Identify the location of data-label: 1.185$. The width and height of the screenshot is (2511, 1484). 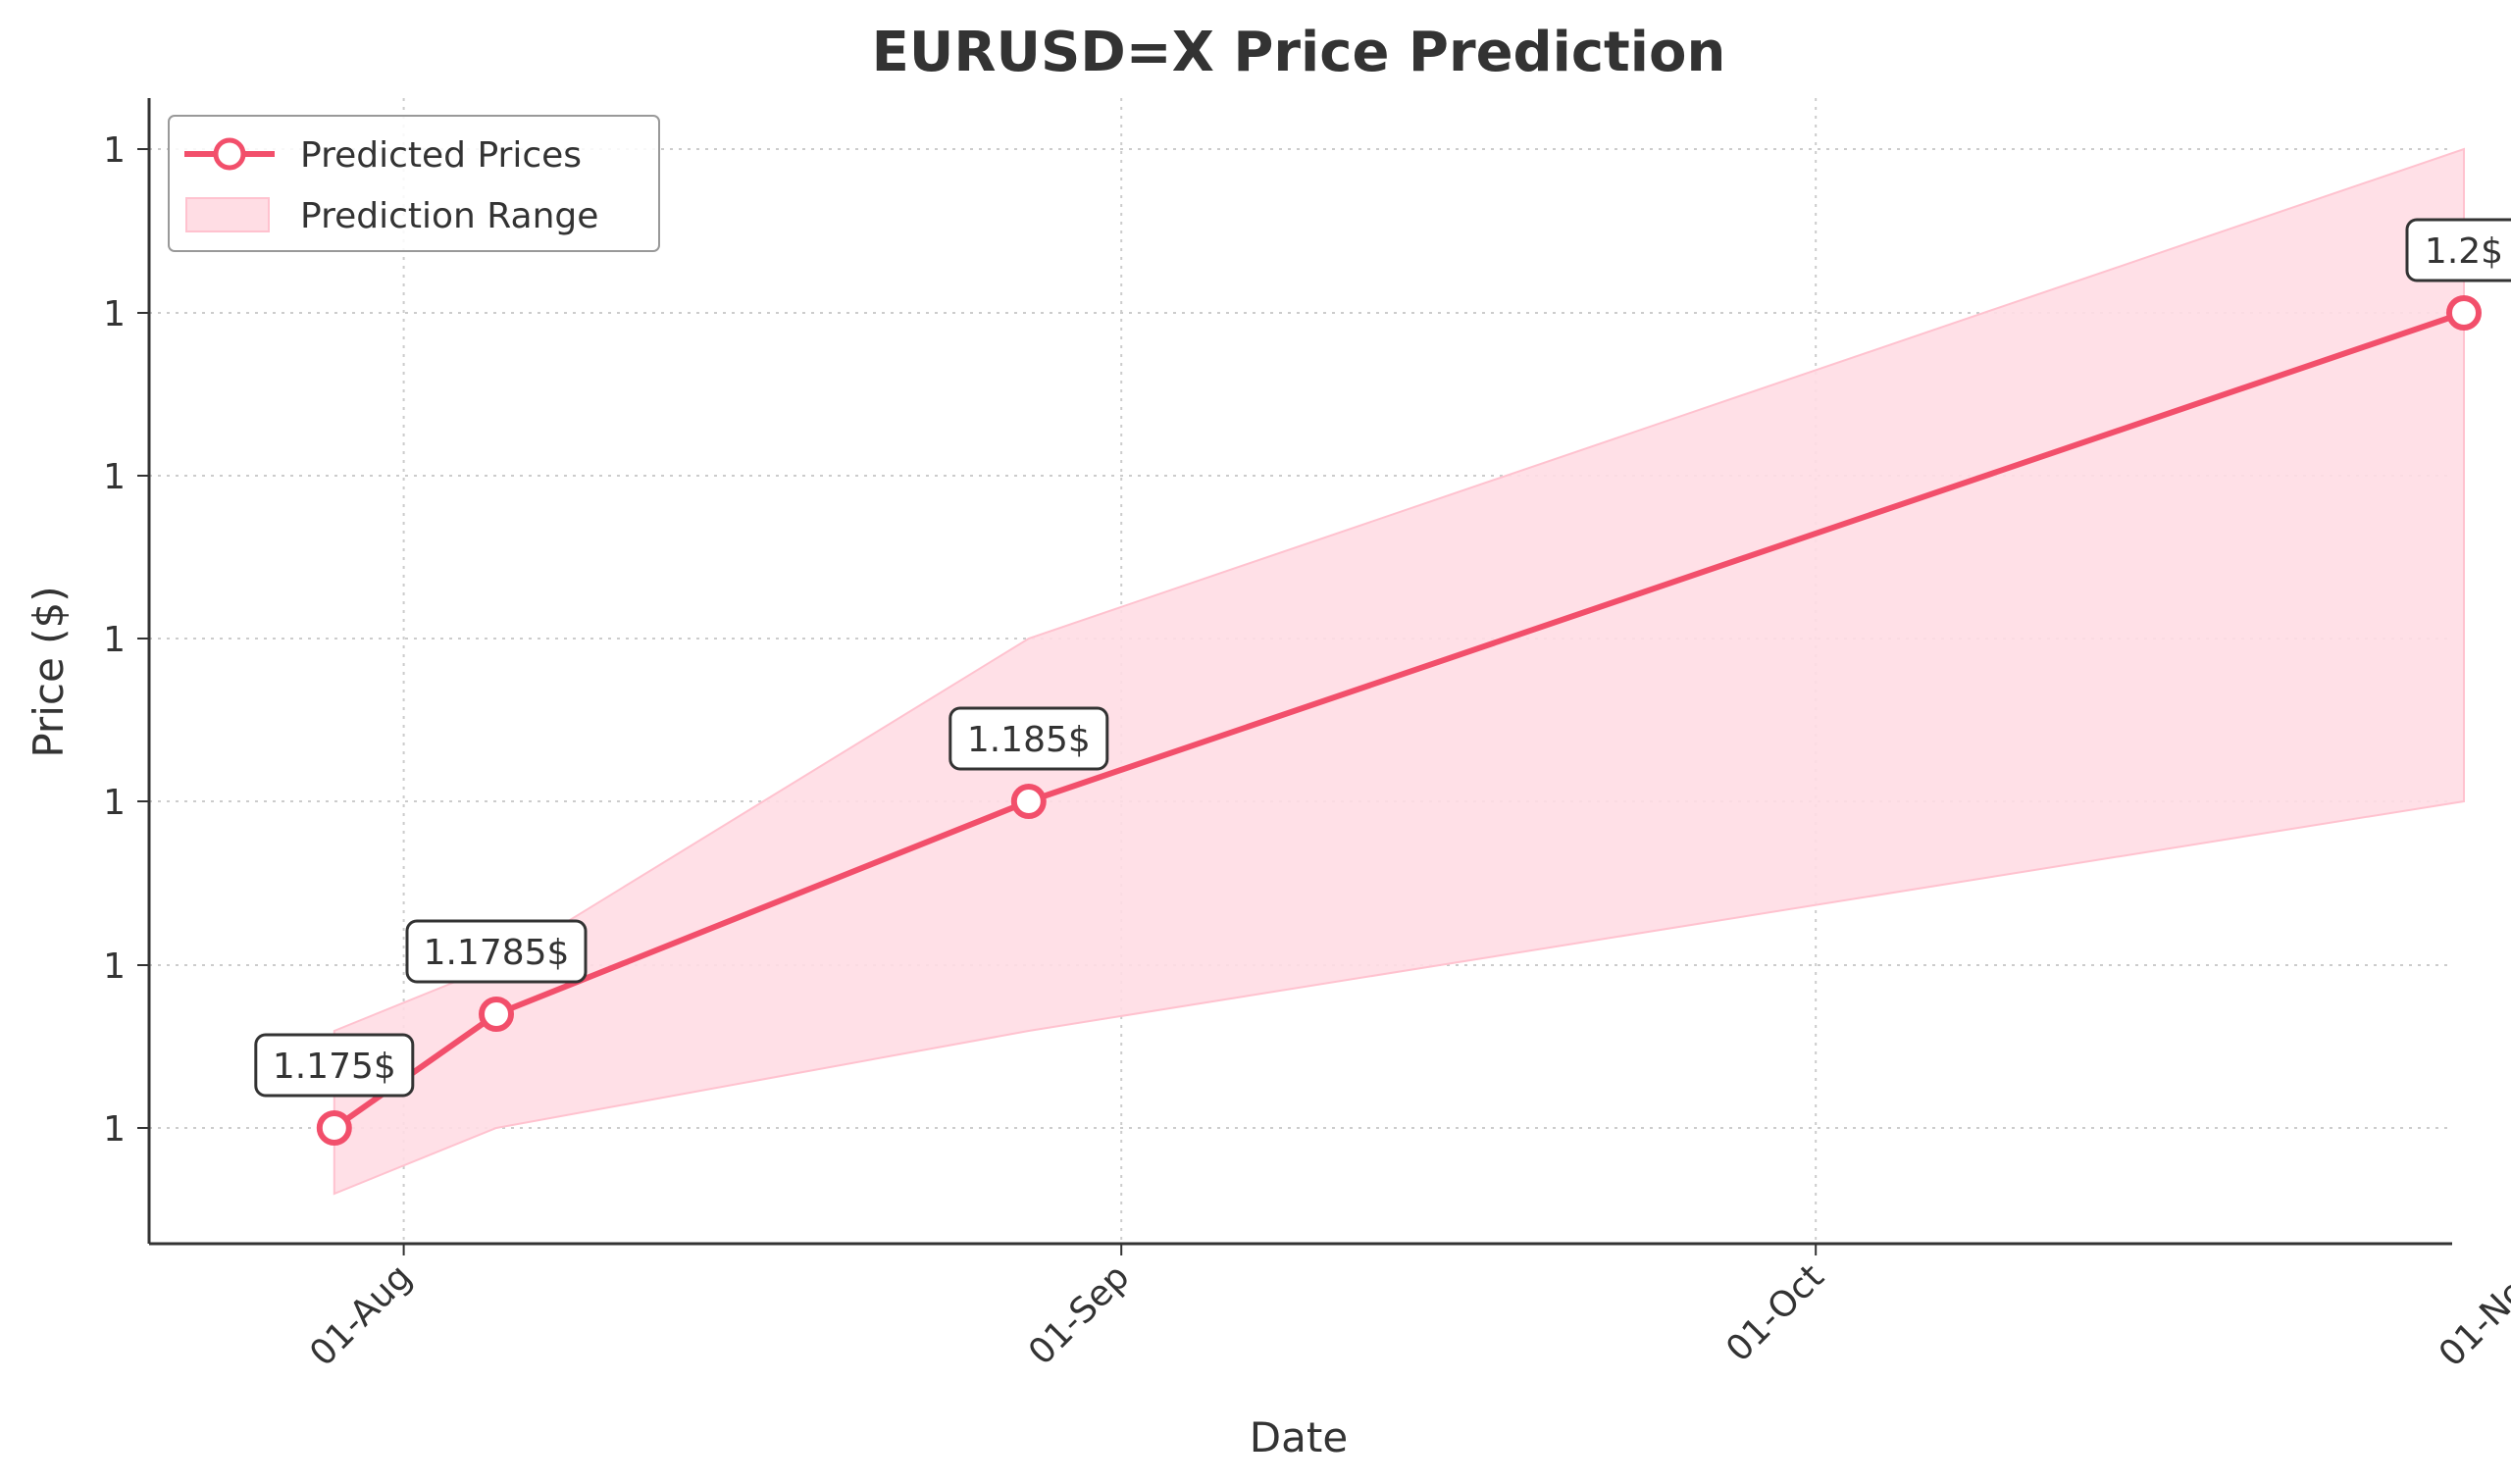
(1029, 740).